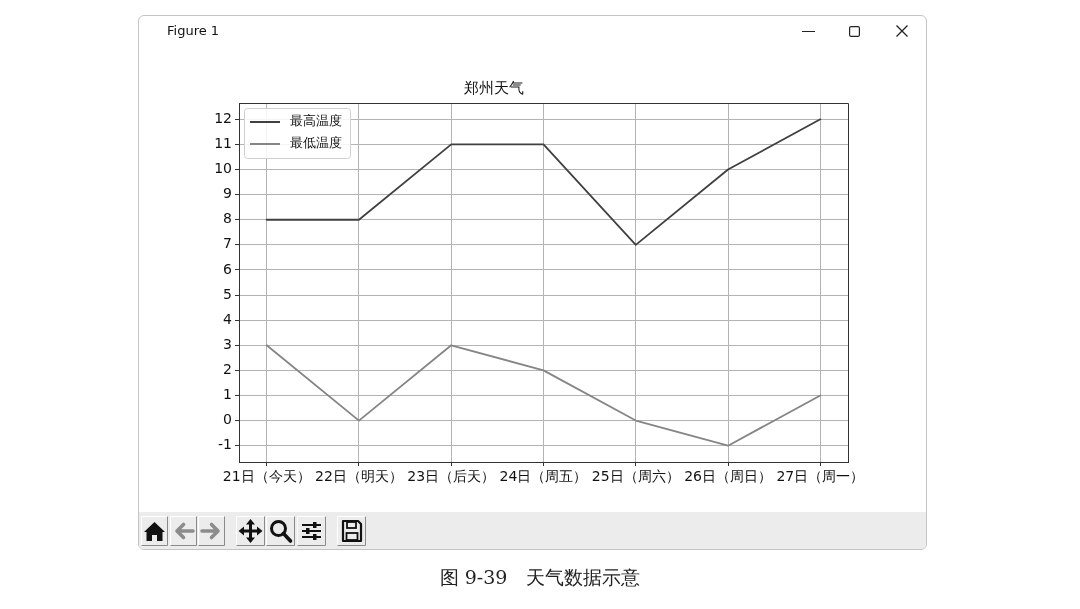  Describe the element at coordinates (451, 476) in the screenshot. I see `x-tick-label: 23日（后天）` at that location.